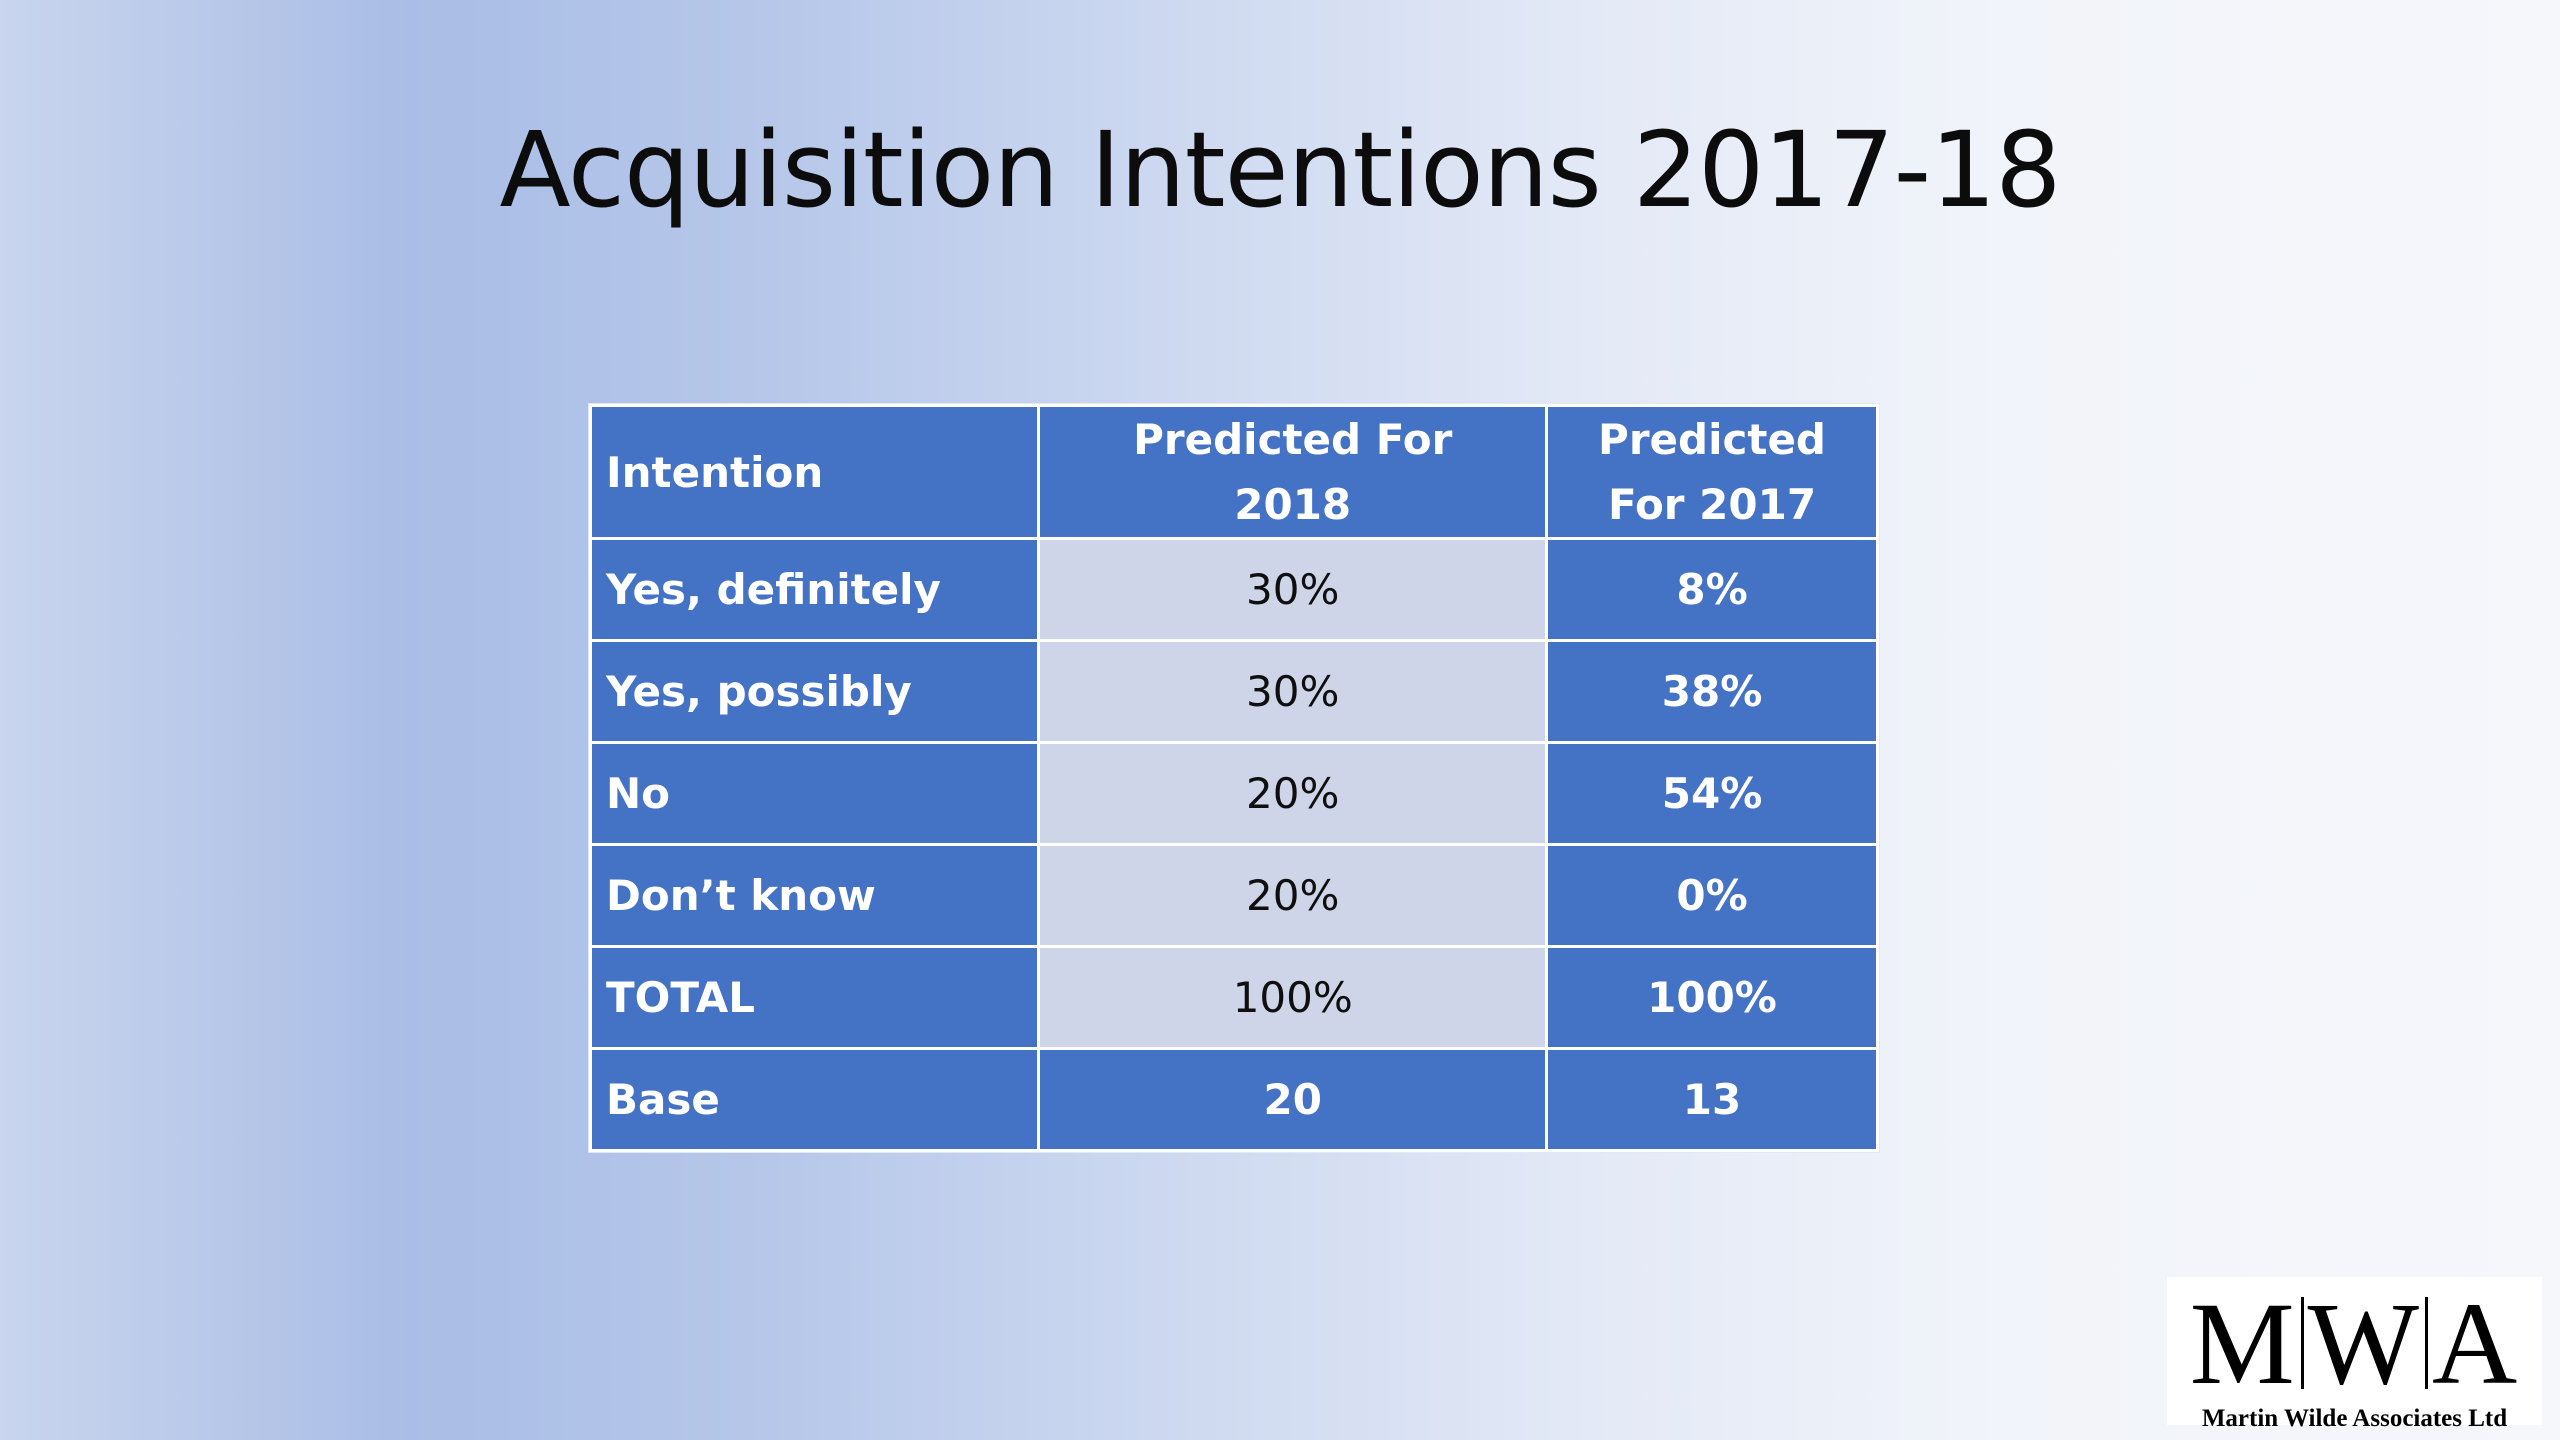  Describe the element at coordinates (815, 590) in the screenshot. I see `row-label: Yes, definitely` at that location.